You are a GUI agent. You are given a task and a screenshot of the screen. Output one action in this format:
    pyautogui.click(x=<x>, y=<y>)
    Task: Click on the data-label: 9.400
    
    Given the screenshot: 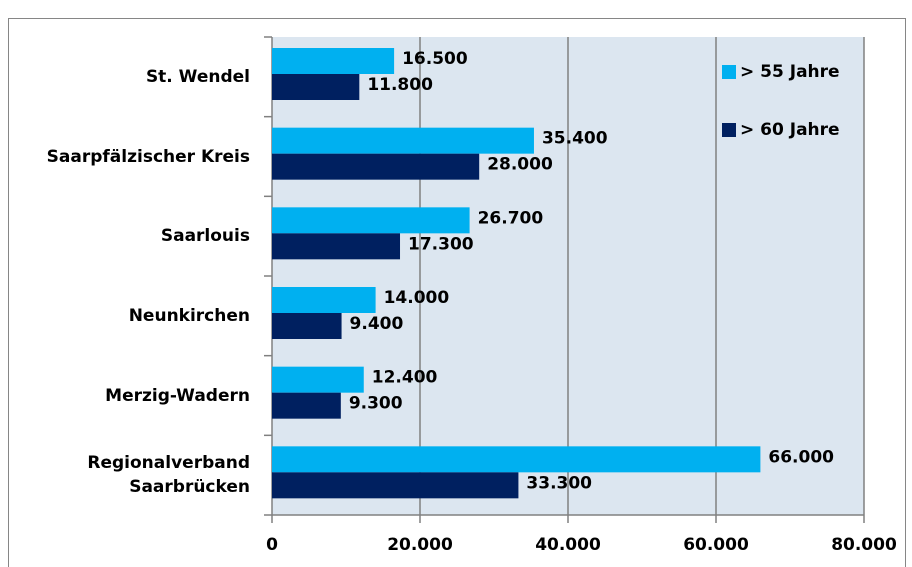 What is the action you would take?
    pyautogui.click(x=377, y=324)
    